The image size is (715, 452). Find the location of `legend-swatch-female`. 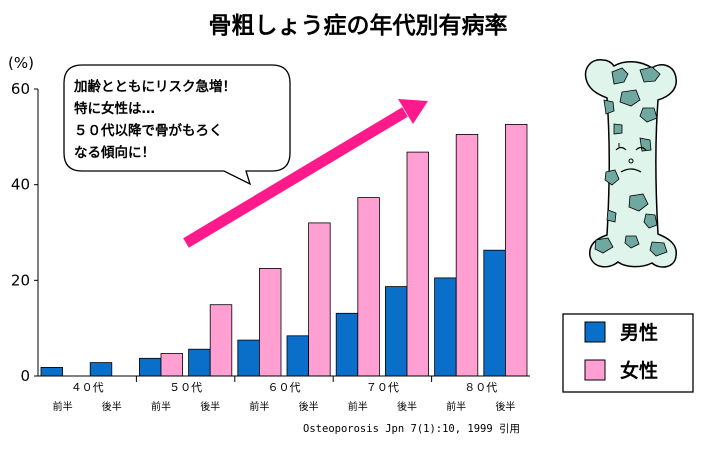

legend-swatch-female is located at coordinates (595, 370).